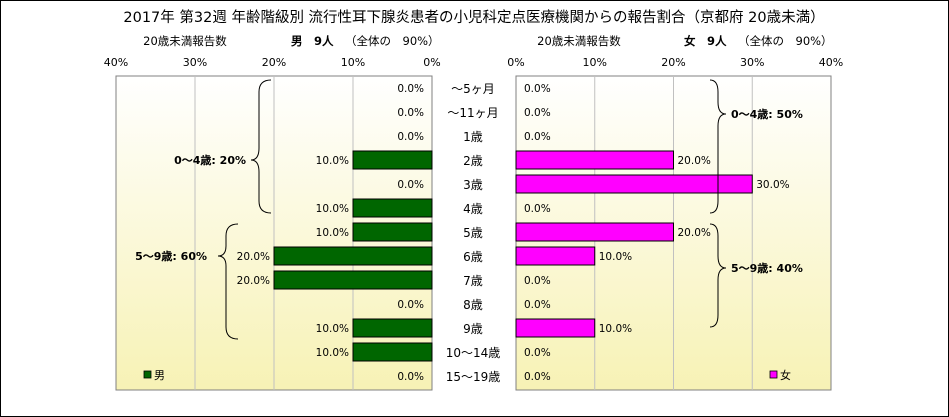 This screenshot has width=949, height=417. Describe the element at coordinates (673, 62) in the screenshot. I see `female-tick-label: 20%` at that location.